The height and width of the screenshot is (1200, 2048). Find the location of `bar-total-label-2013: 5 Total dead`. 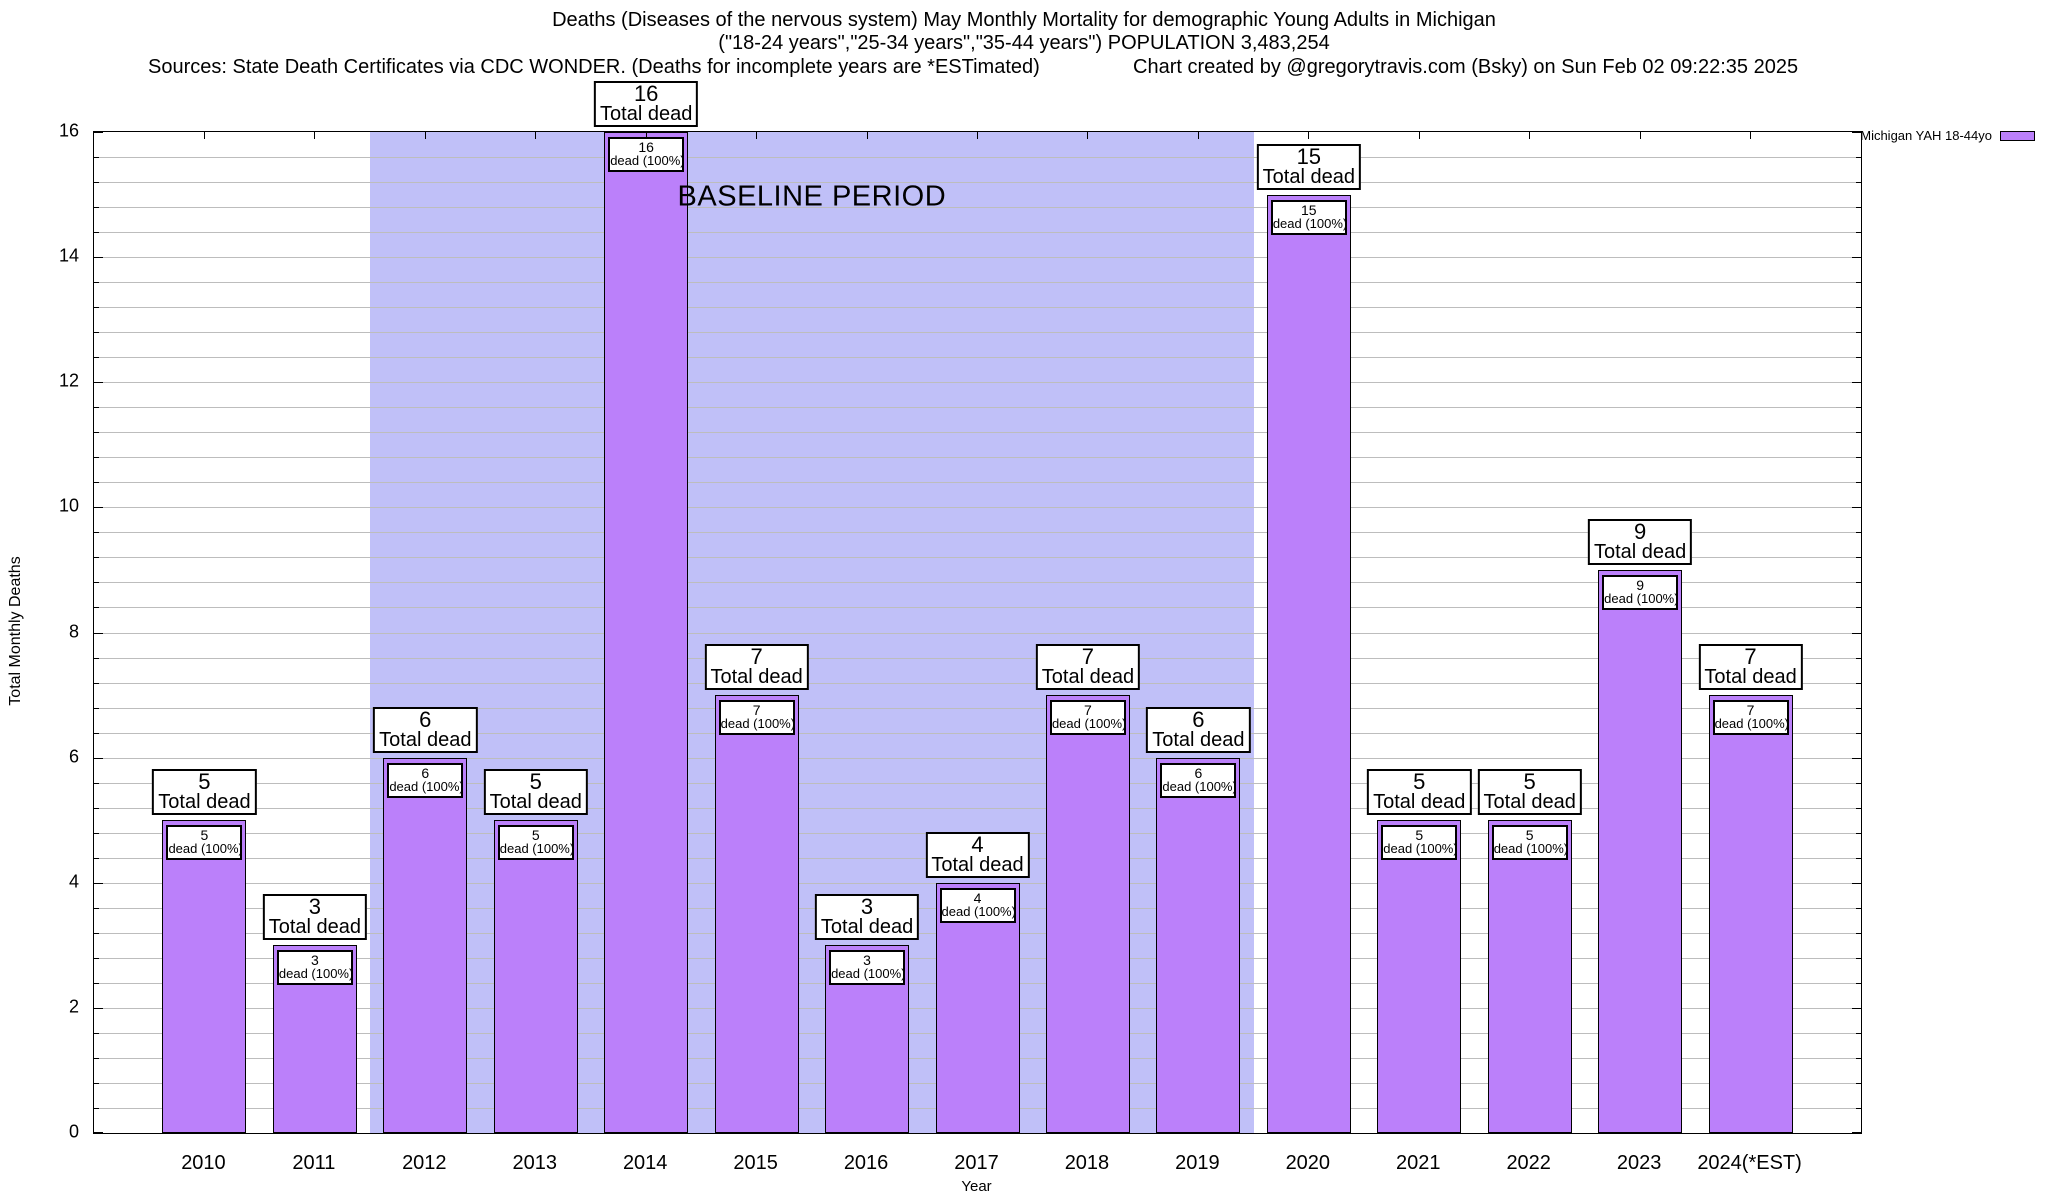

bar-total-label-2013: 5 Total dead is located at coordinates (535, 792).